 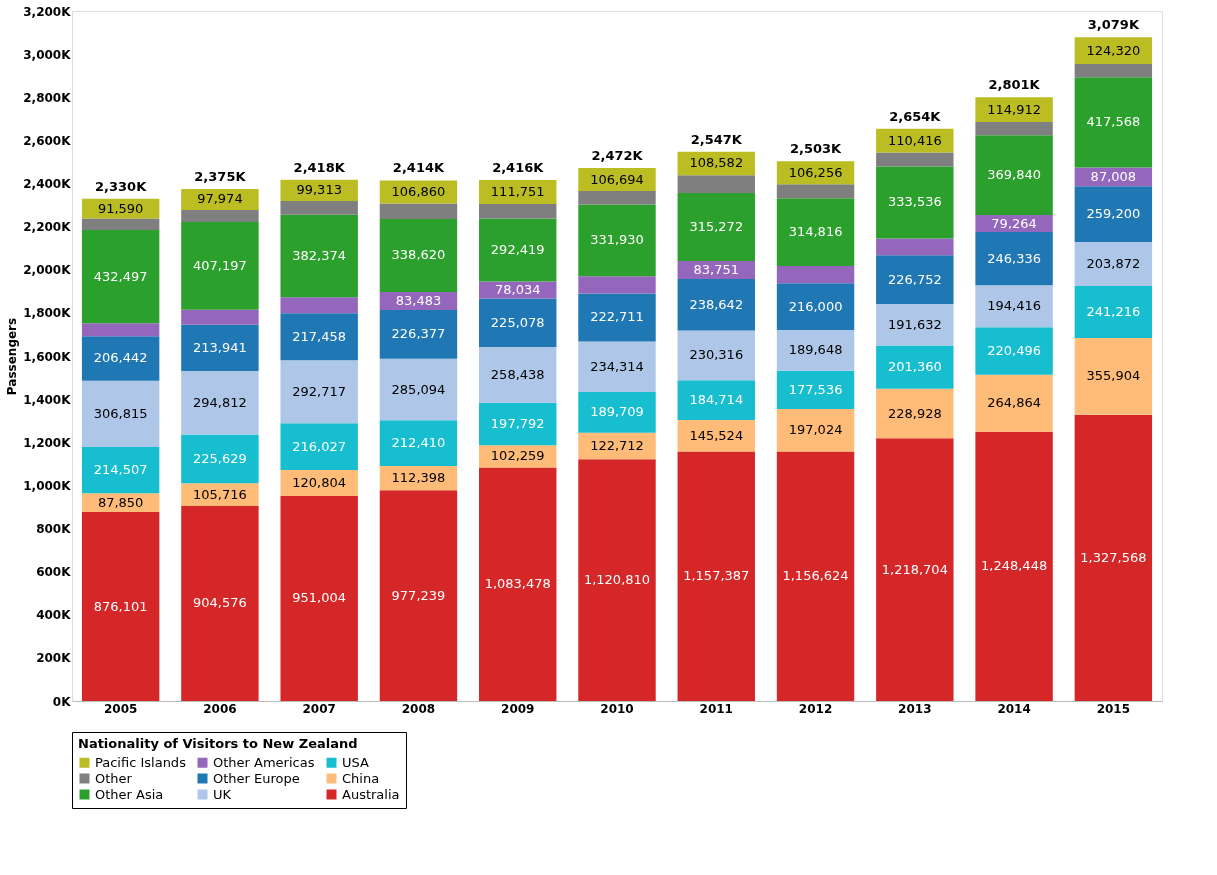 What do you see at coordinates (1014, 258) in the screenshot?
I see `data-label: 246,336` at bounding box center [1014, 258].